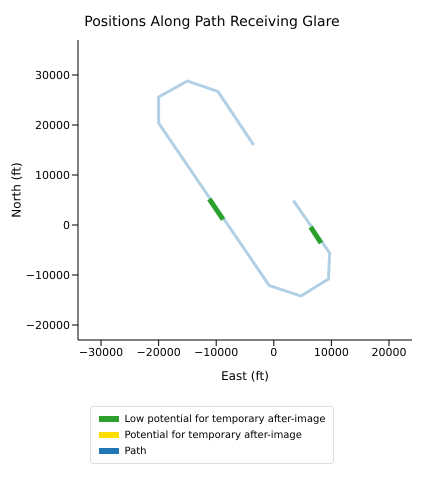 This screenshot has width=424, height=502. Describe the element at coordinates (212, 22) in the screenshot. I see `chart-title: Positions Along Path Receiving Glare` at that location.